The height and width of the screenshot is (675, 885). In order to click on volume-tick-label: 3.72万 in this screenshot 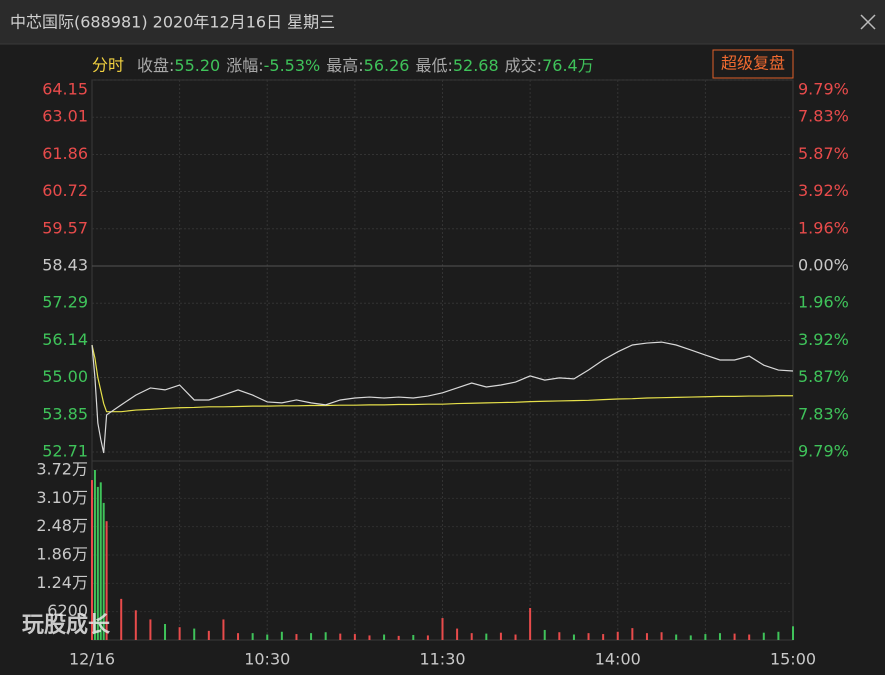, I will do `click(62, 469)`.